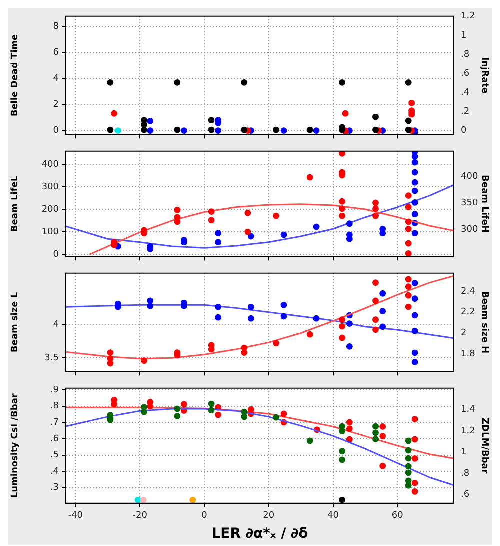 The image size is (500, 546). What do you see at coordinates (205, 516) in the screenshot?
I see `x-tick-label: 0` at bounding box center [205, 516].